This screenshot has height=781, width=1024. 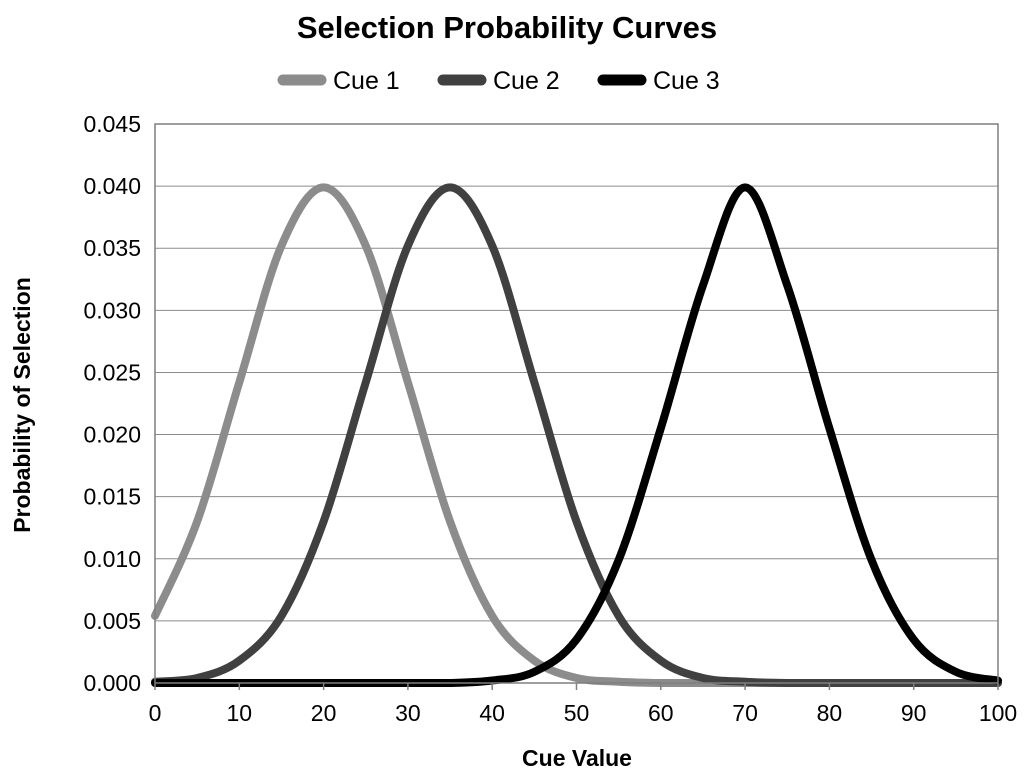 What do you see at coordinates (112, 435) in the screenshot?
I see `y-tick-label: 0.020` at bounding box center [112, 435].